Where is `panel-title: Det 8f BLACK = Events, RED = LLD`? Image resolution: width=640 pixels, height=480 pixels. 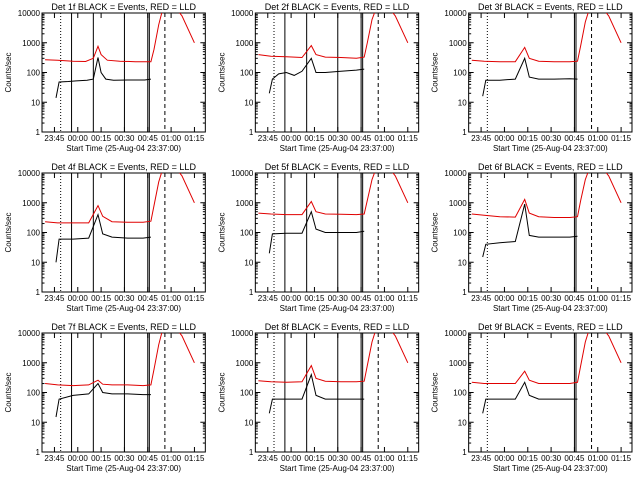 panel-title: Det 8f BLACK = Events, RED = LLD is located at coordinates (337, 327).